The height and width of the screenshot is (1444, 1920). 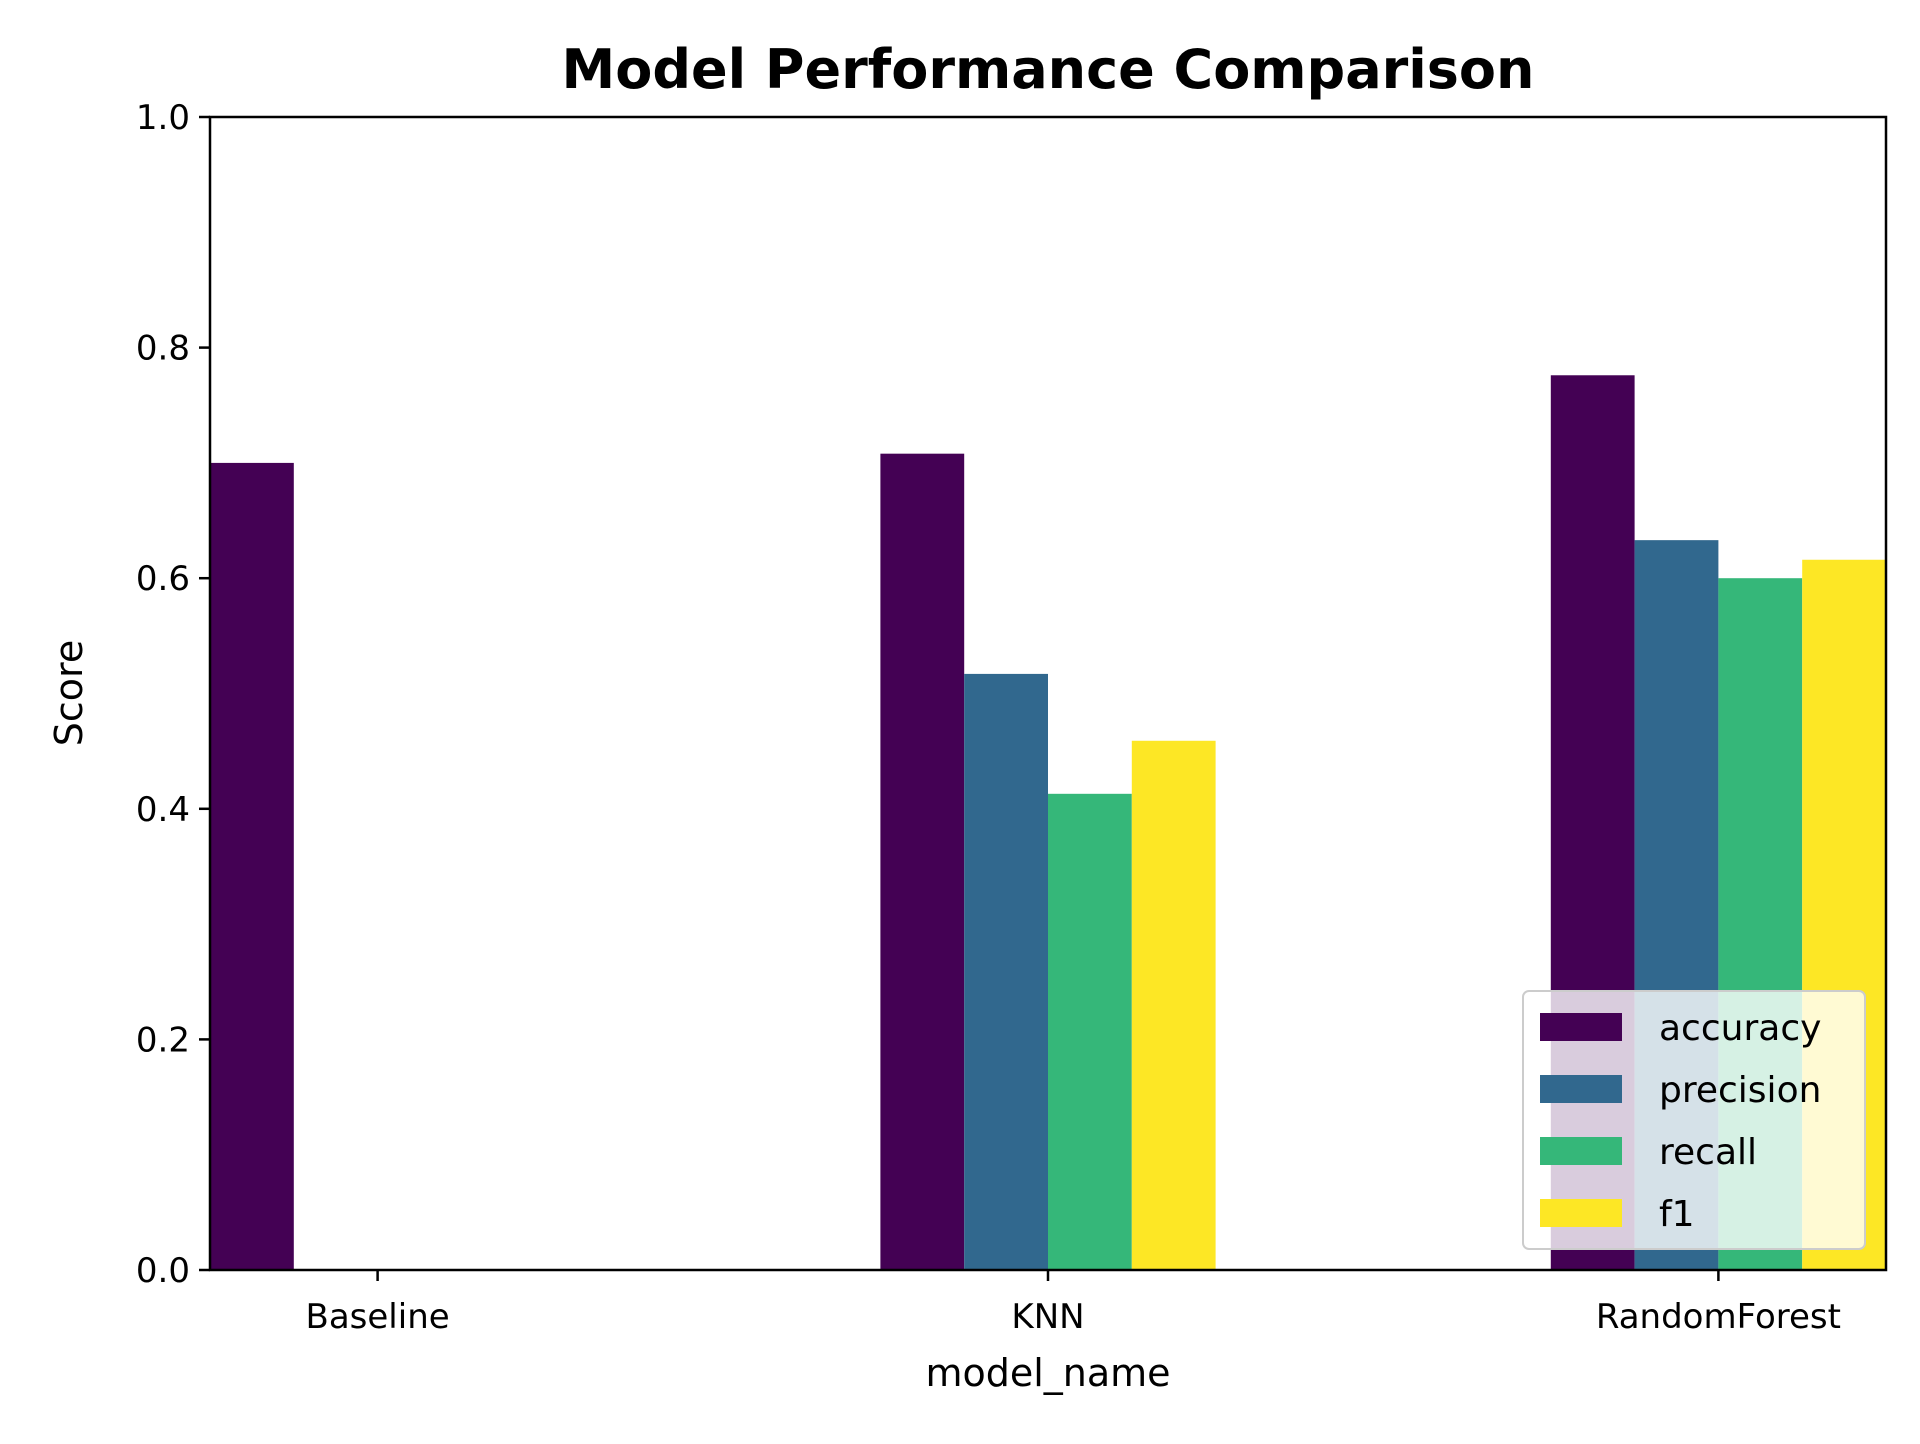 I want to click on legend-swatch-accuracy, so click(x=1581, y=1027).